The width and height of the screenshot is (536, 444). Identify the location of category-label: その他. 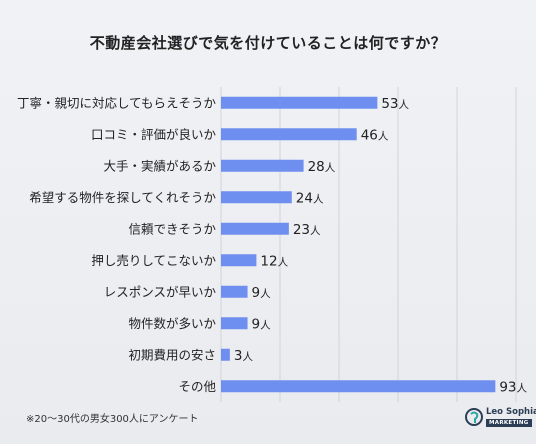
(197, 386).